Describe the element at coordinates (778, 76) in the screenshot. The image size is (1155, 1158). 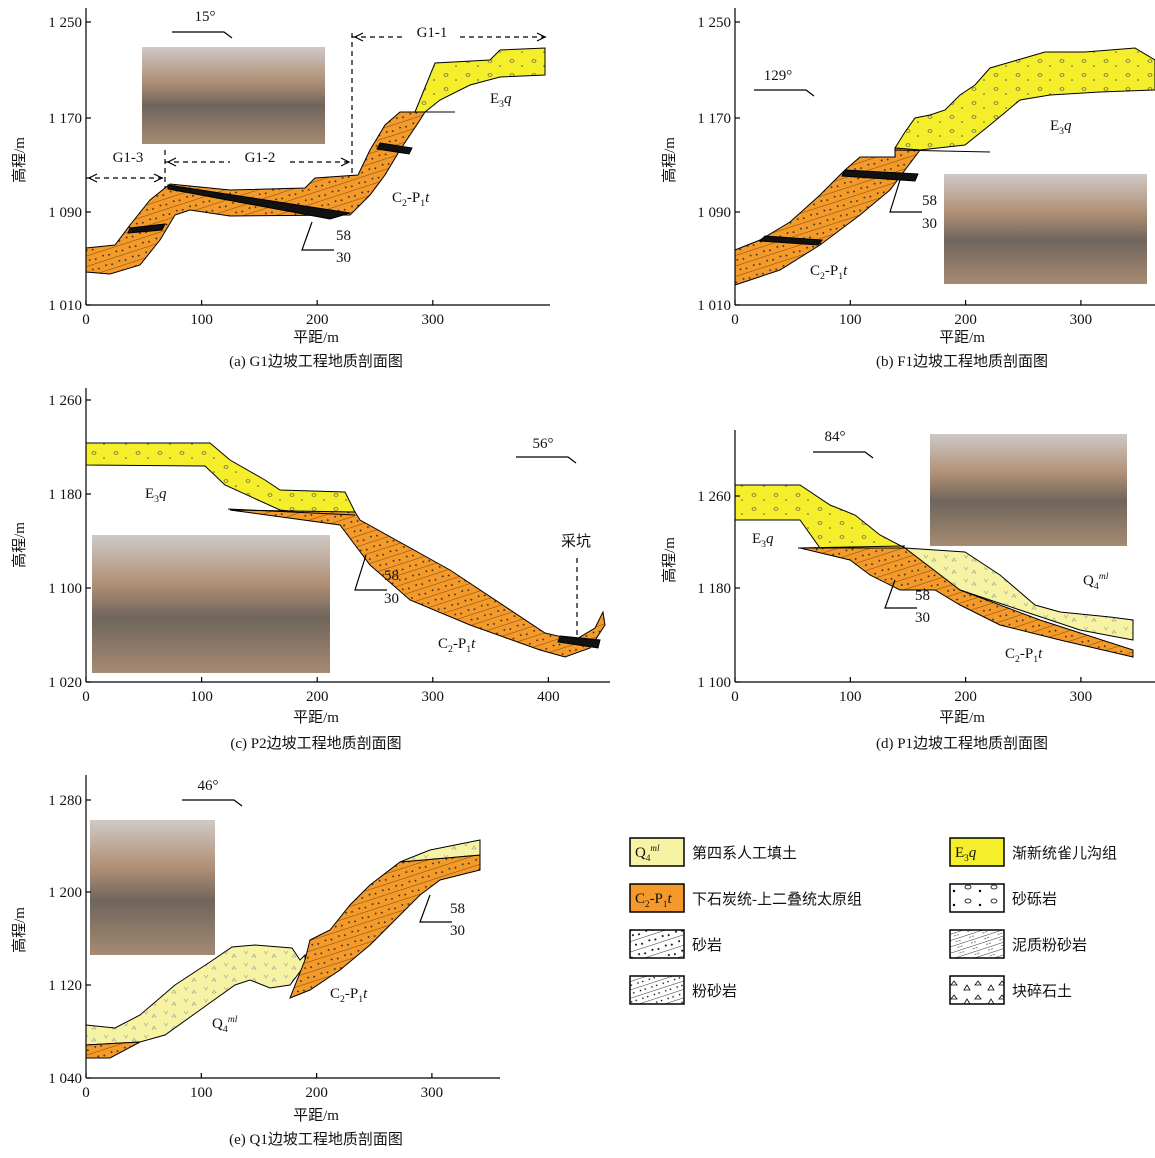
I see `direction-label: 129°` at that location.